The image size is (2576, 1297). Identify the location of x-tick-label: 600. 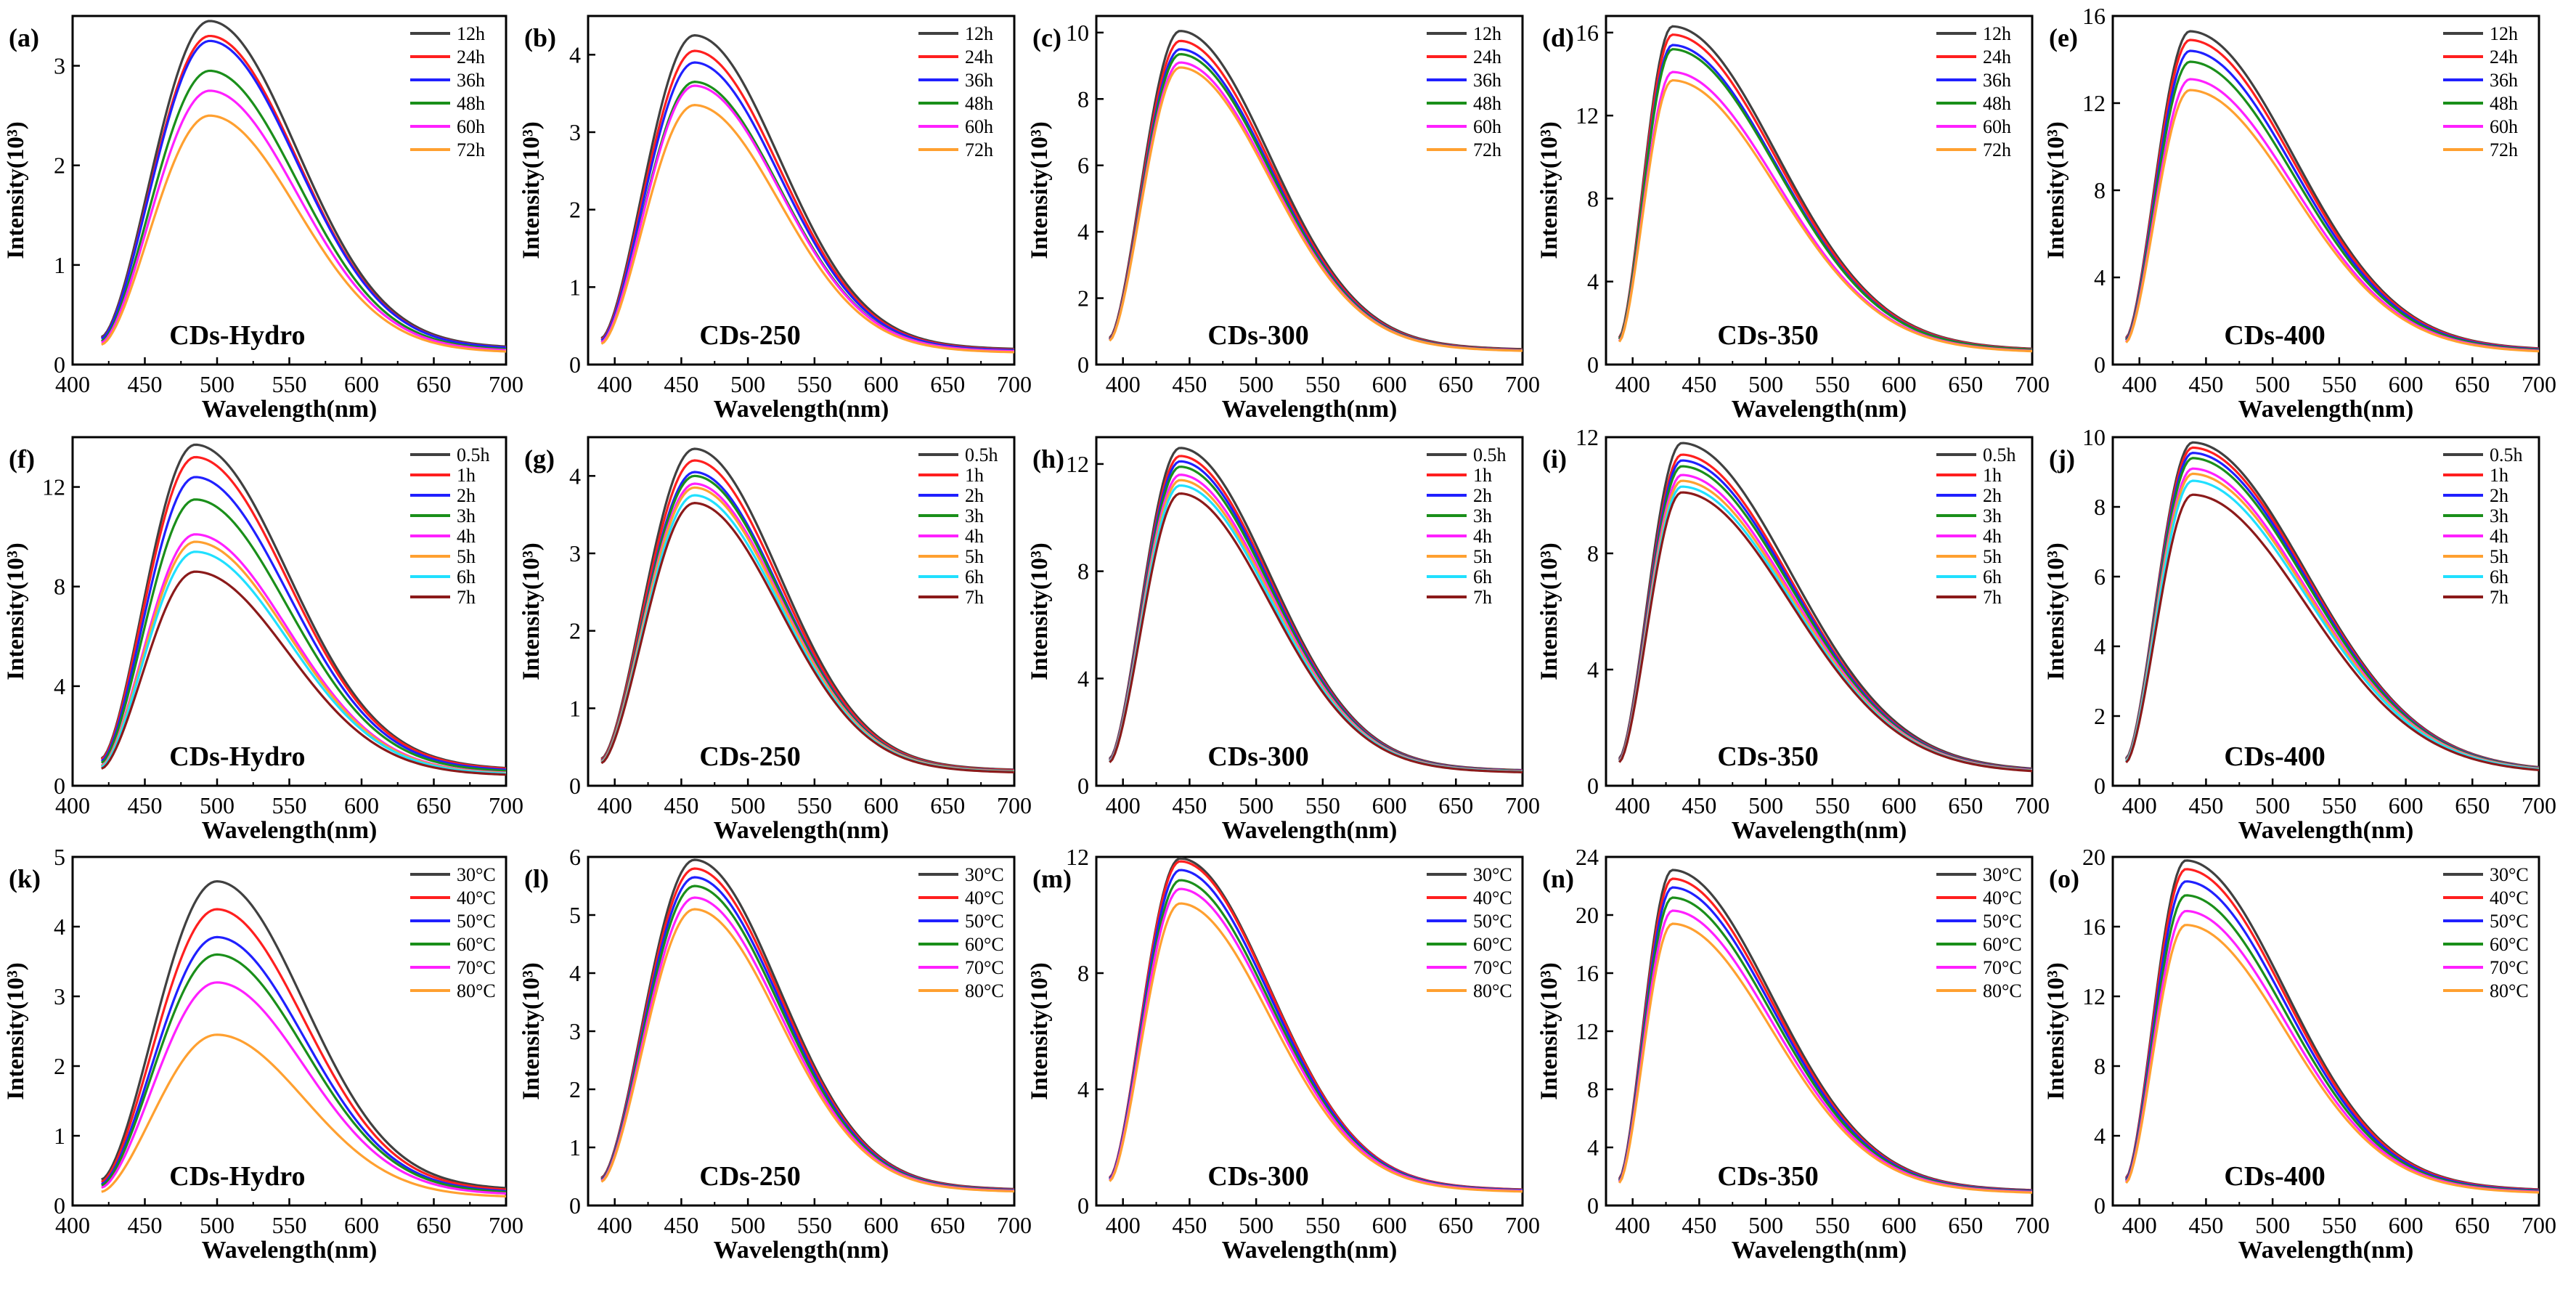
(1899, 805).